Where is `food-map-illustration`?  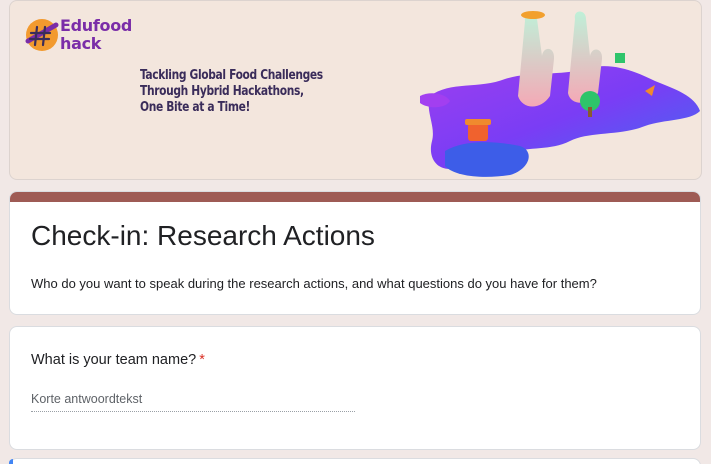 food-map-illustration is located at coordinates (560, 94).